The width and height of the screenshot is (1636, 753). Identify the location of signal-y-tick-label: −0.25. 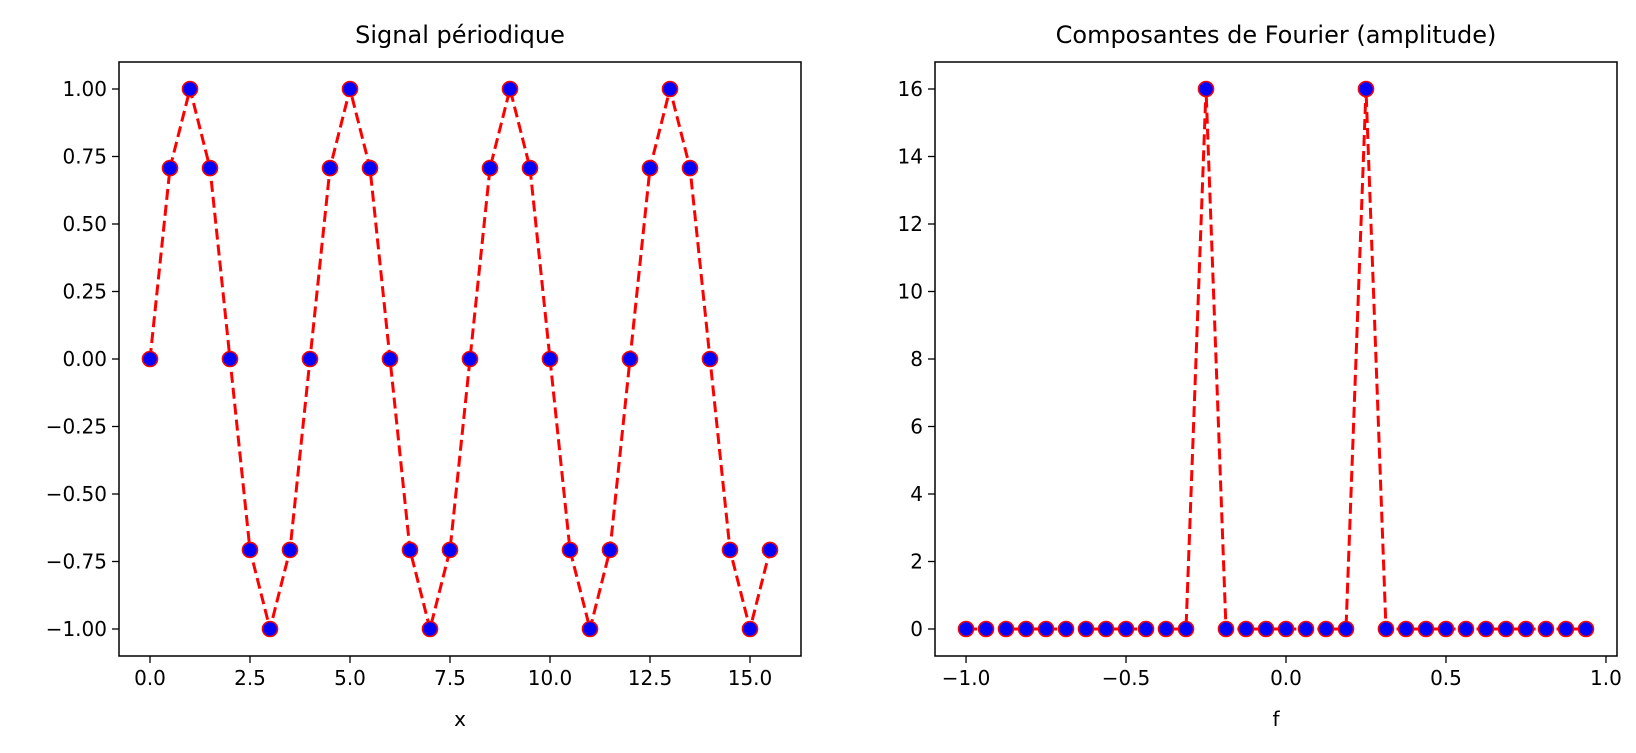
(76, 427).